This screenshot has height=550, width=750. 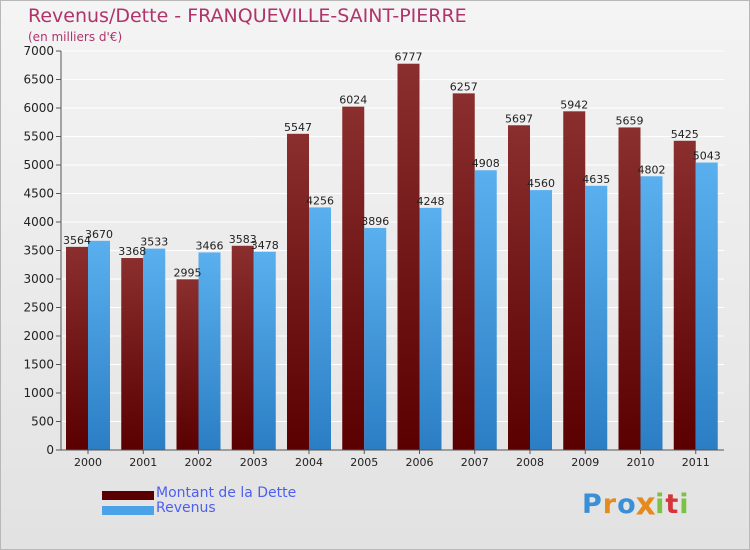 What do you see at coordinates (486, 163) in the screenshot?
I see `data-label-revenus: 4908` at bounding box center [486, 163].